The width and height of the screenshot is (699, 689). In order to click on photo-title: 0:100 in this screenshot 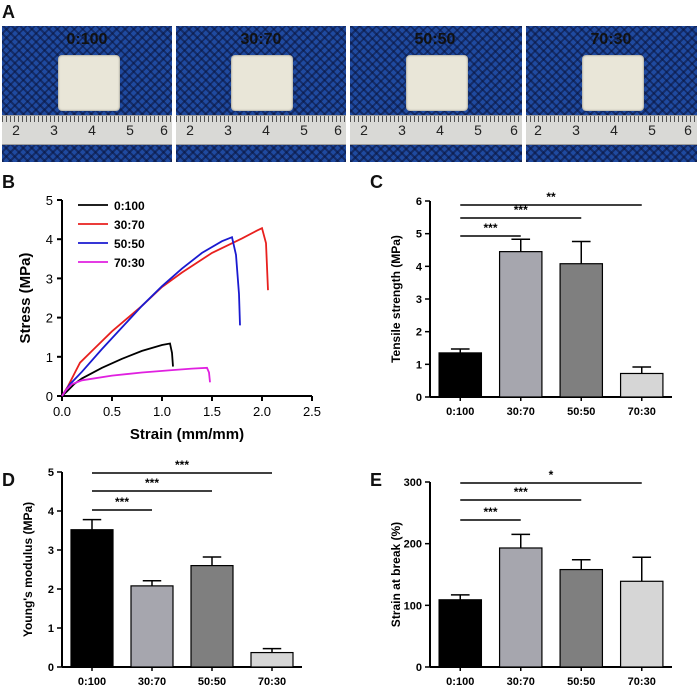, I will do `click(87, 39)`.